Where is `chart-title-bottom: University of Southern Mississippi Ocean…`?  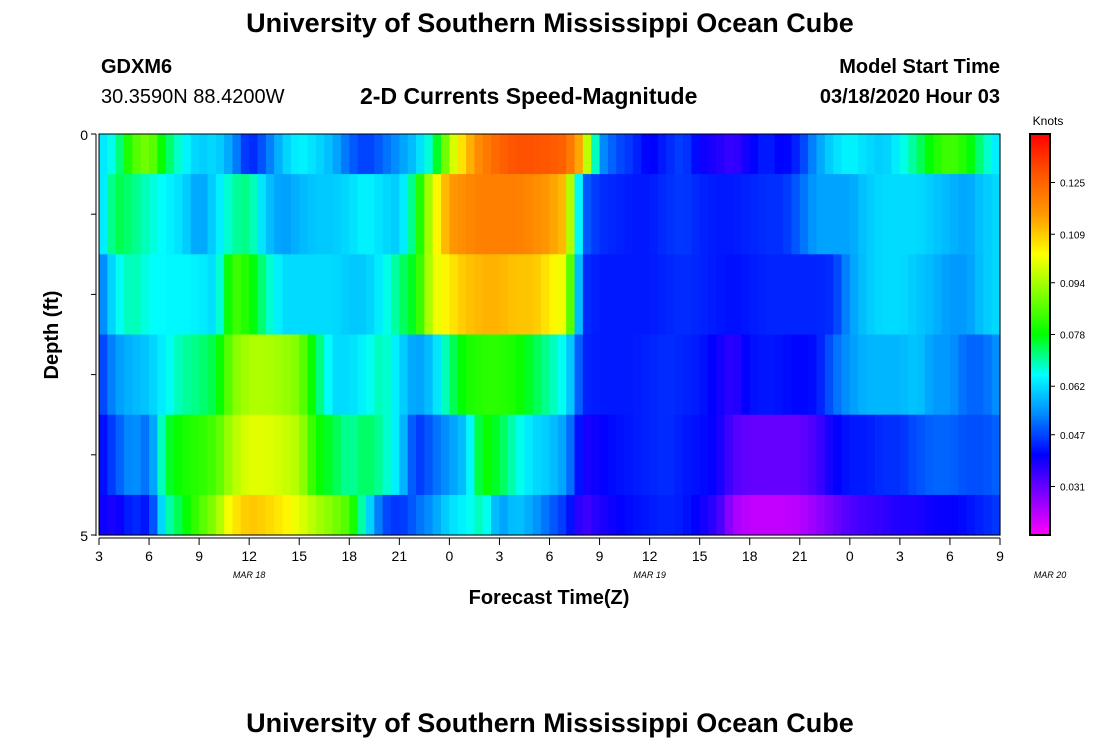 chart-title-bottom: University of Southern Mississippi Ocean… is located at coordinates (550, 723).